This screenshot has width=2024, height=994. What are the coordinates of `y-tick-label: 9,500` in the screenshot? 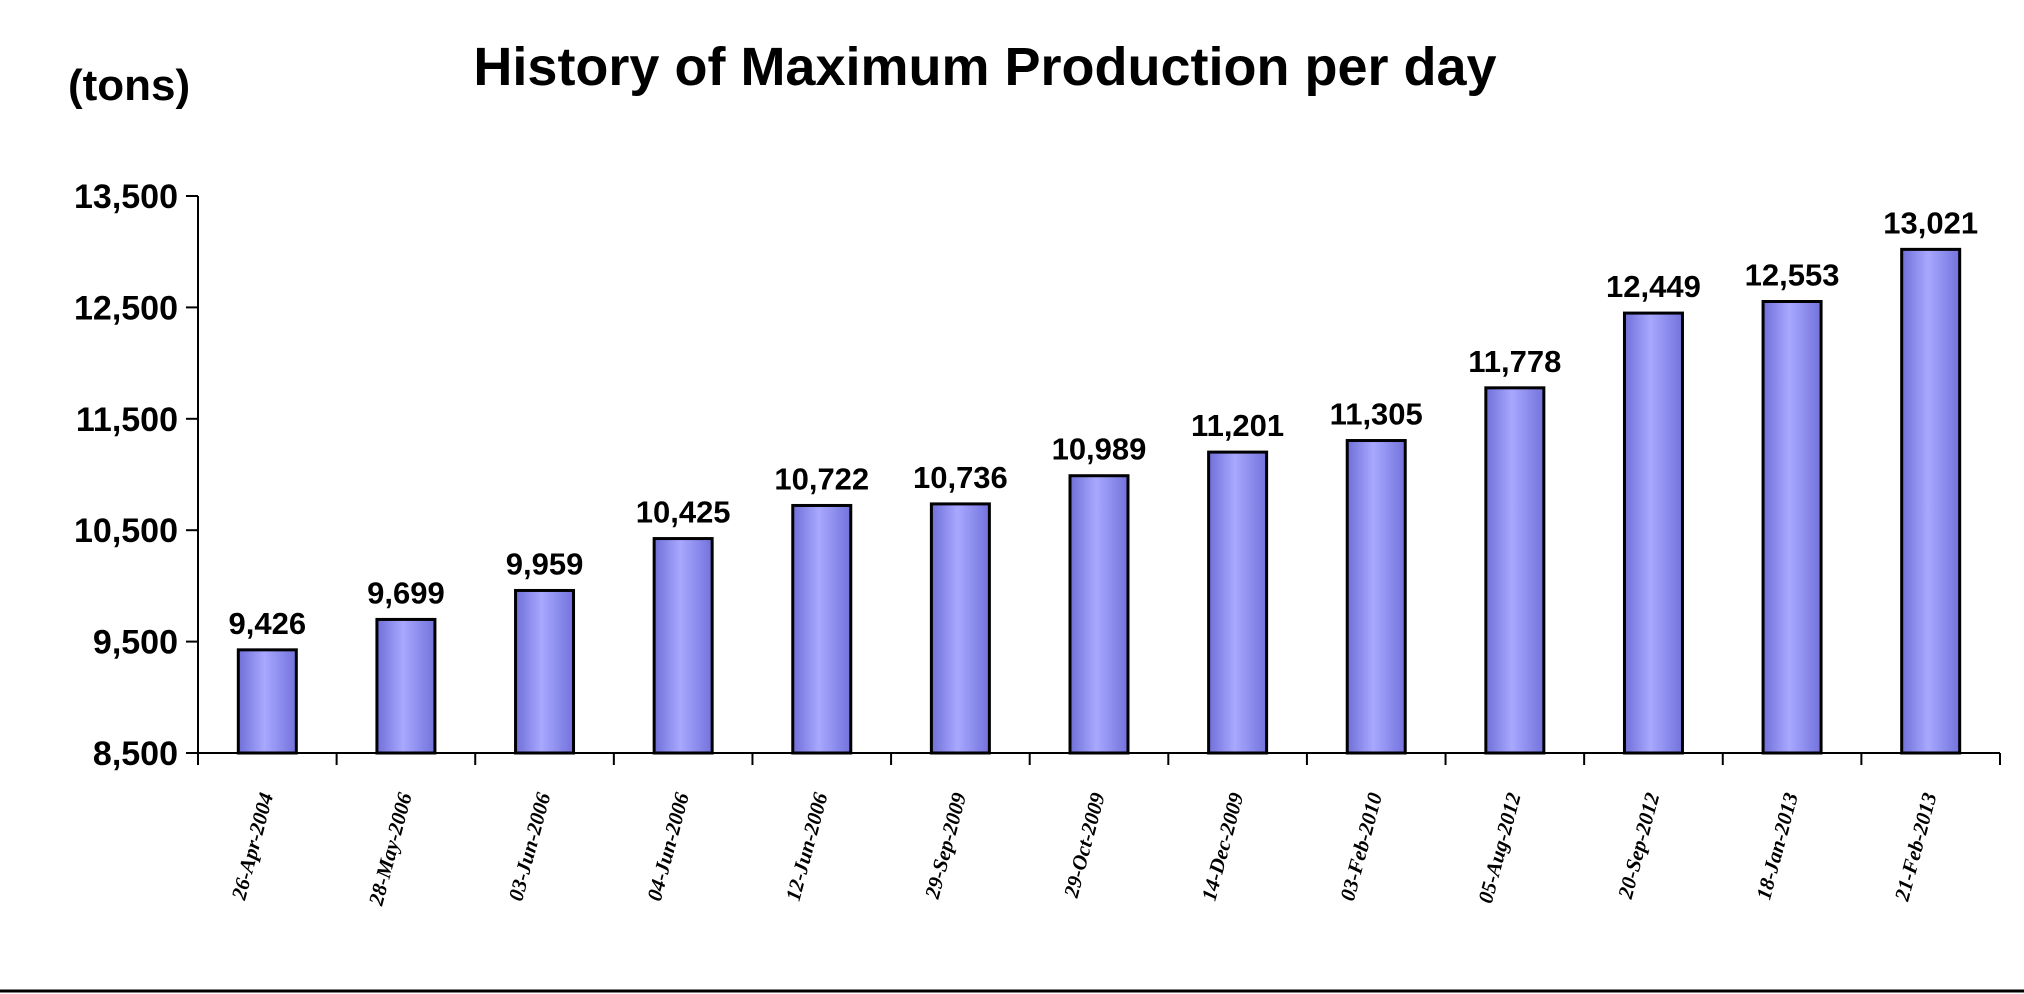 It's located at (135, 643).